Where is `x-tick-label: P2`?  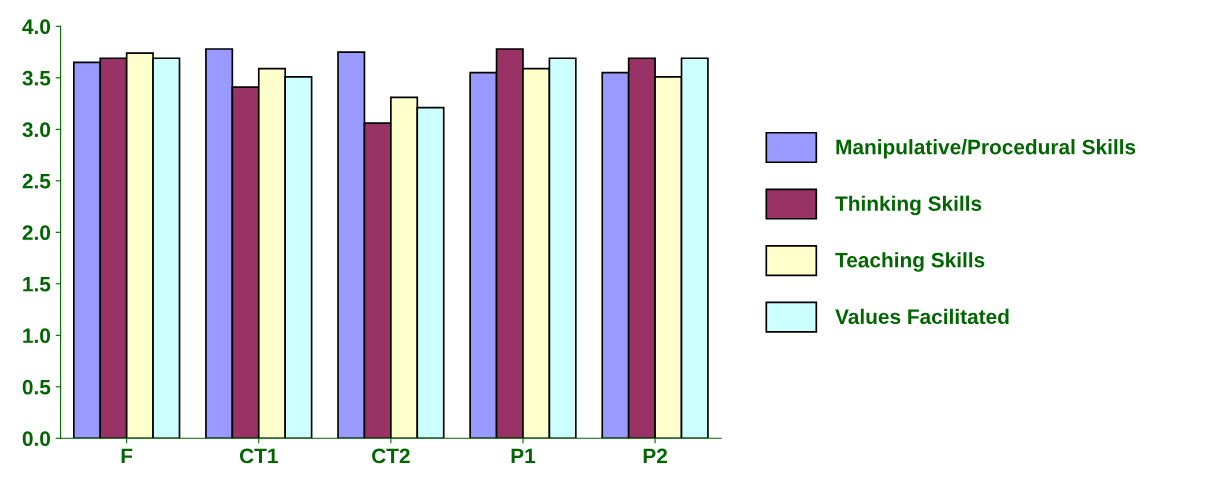 x-tick-label: P2 is located at coordinates (655, 456).